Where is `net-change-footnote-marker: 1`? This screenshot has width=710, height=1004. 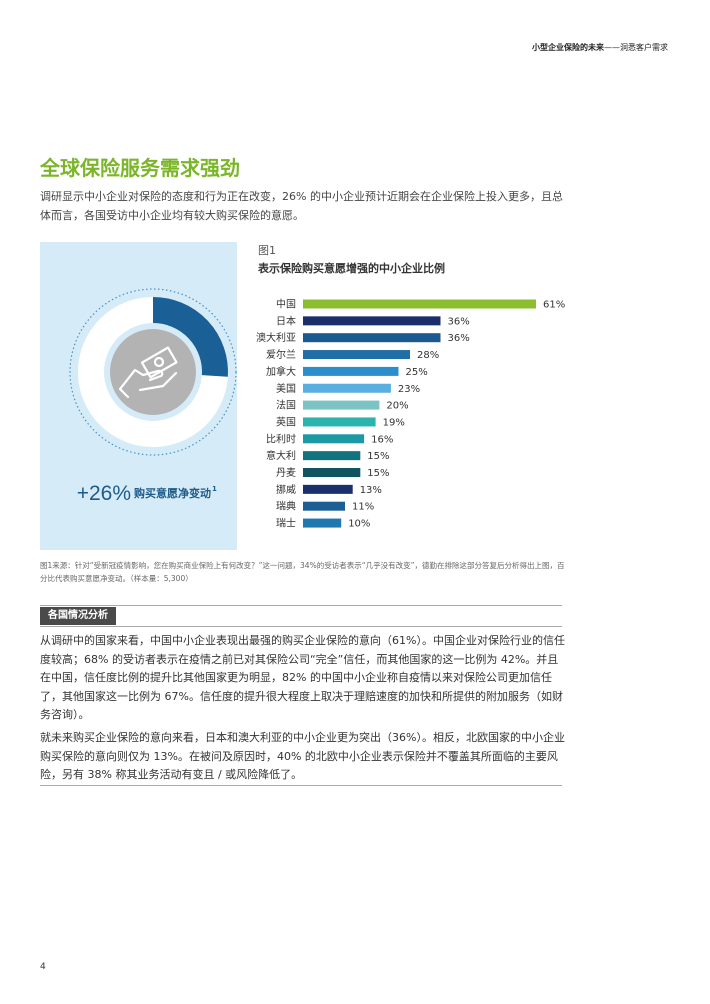 net-change-footnote-marker: 1 is located at coordinates (214, 489).